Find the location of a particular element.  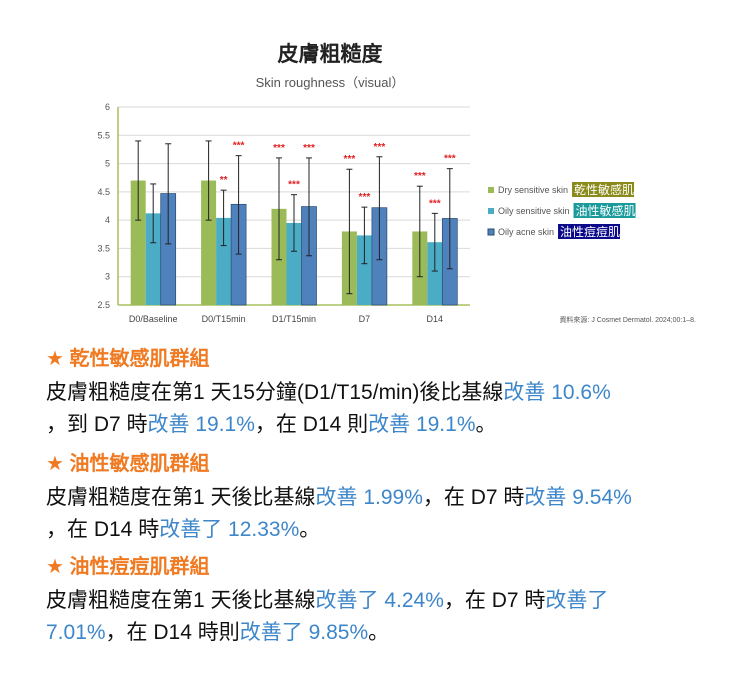

section-heading: ★ 油性痘痘肌群組 is located at coordinates (128, 567).